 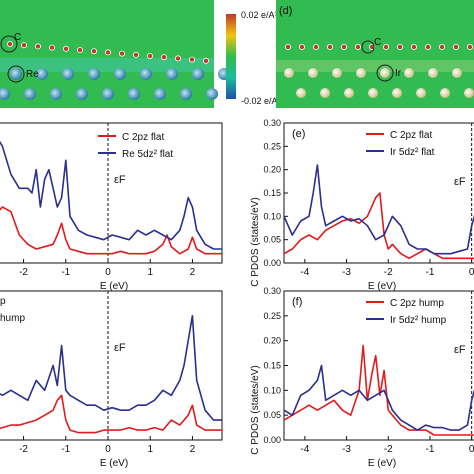 What do you see at coordinates (17, 37) in the screenshot?
I see `atom-label-c-left: C` at bounding box center [17, 37].